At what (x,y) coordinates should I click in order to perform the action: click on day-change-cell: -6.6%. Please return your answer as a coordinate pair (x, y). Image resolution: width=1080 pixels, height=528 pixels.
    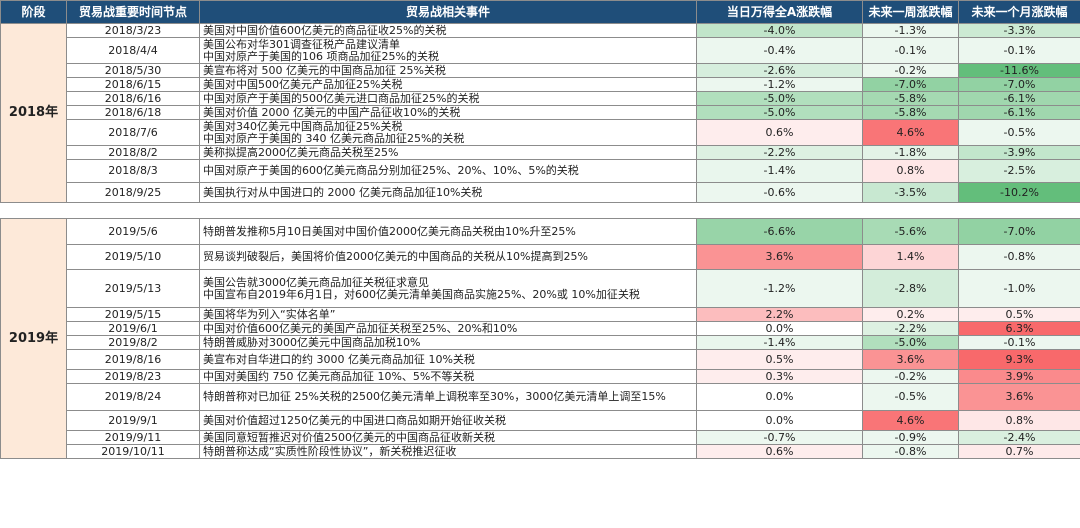
    Looking at the image, I should click on (779, 231).